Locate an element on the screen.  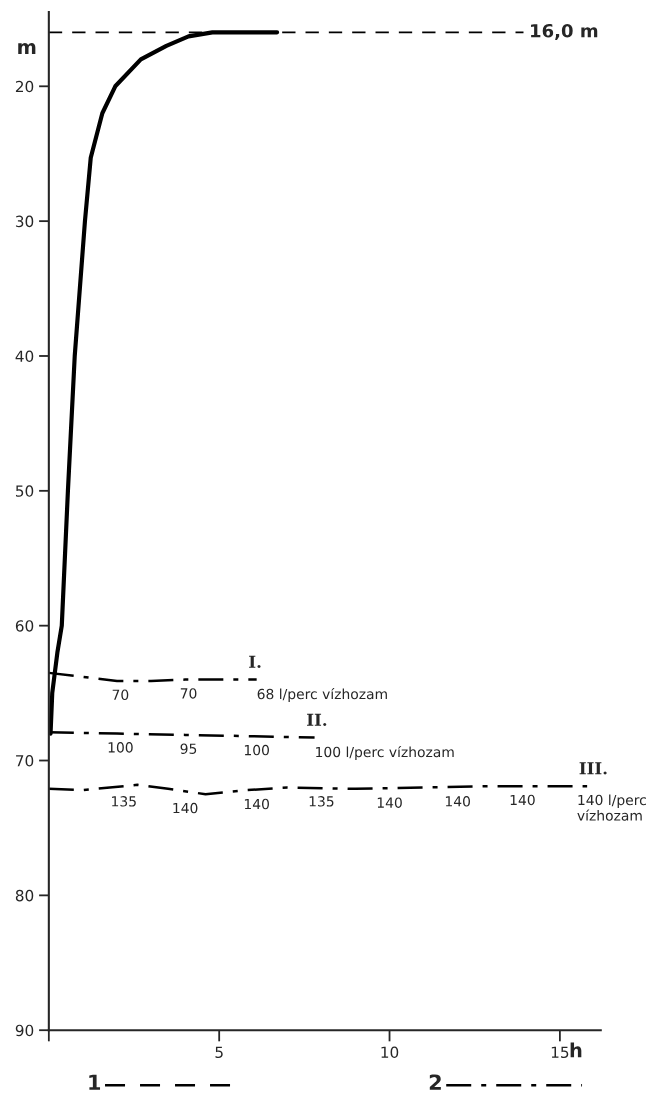
series-label: I. is located at coordinates (255, 662).